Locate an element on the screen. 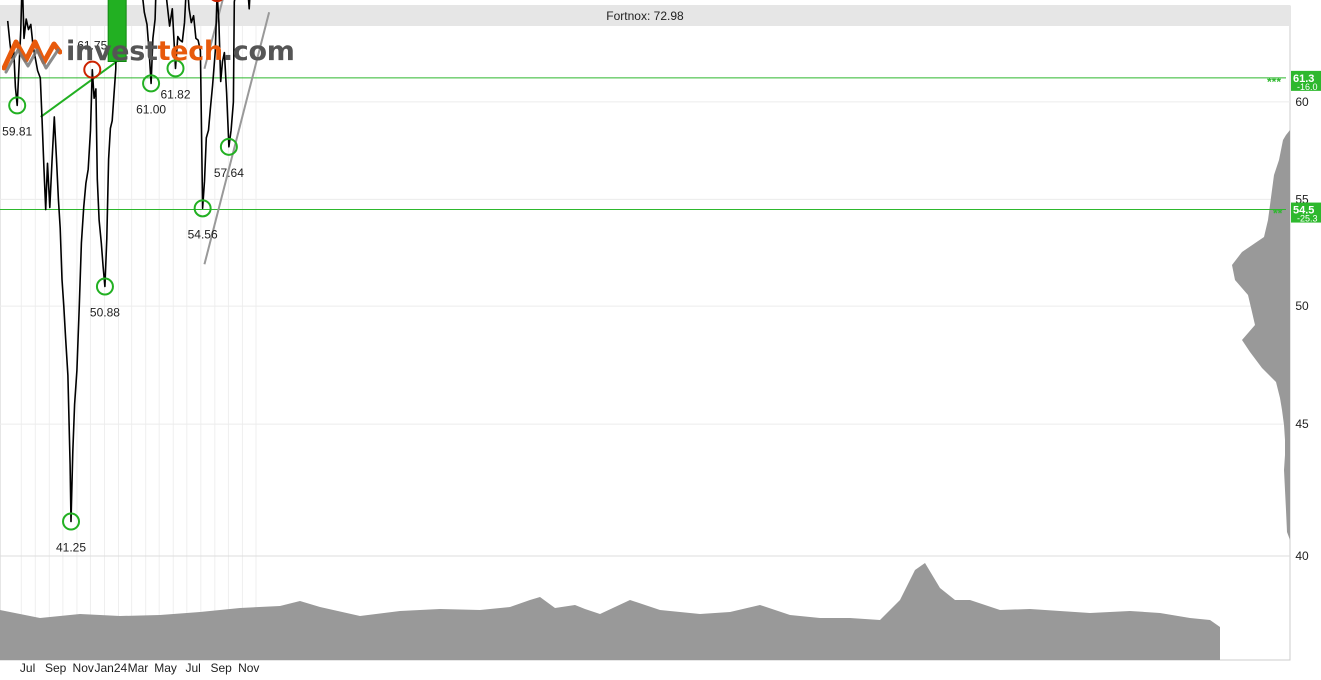 The image size is (1321, 680). pattern-target-arrow is located at coordinates (117, 31).